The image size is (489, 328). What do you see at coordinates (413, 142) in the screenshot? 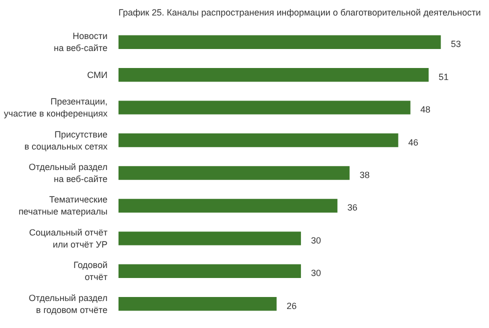
I see `data-label: 46` at bounding box center [413, 142].